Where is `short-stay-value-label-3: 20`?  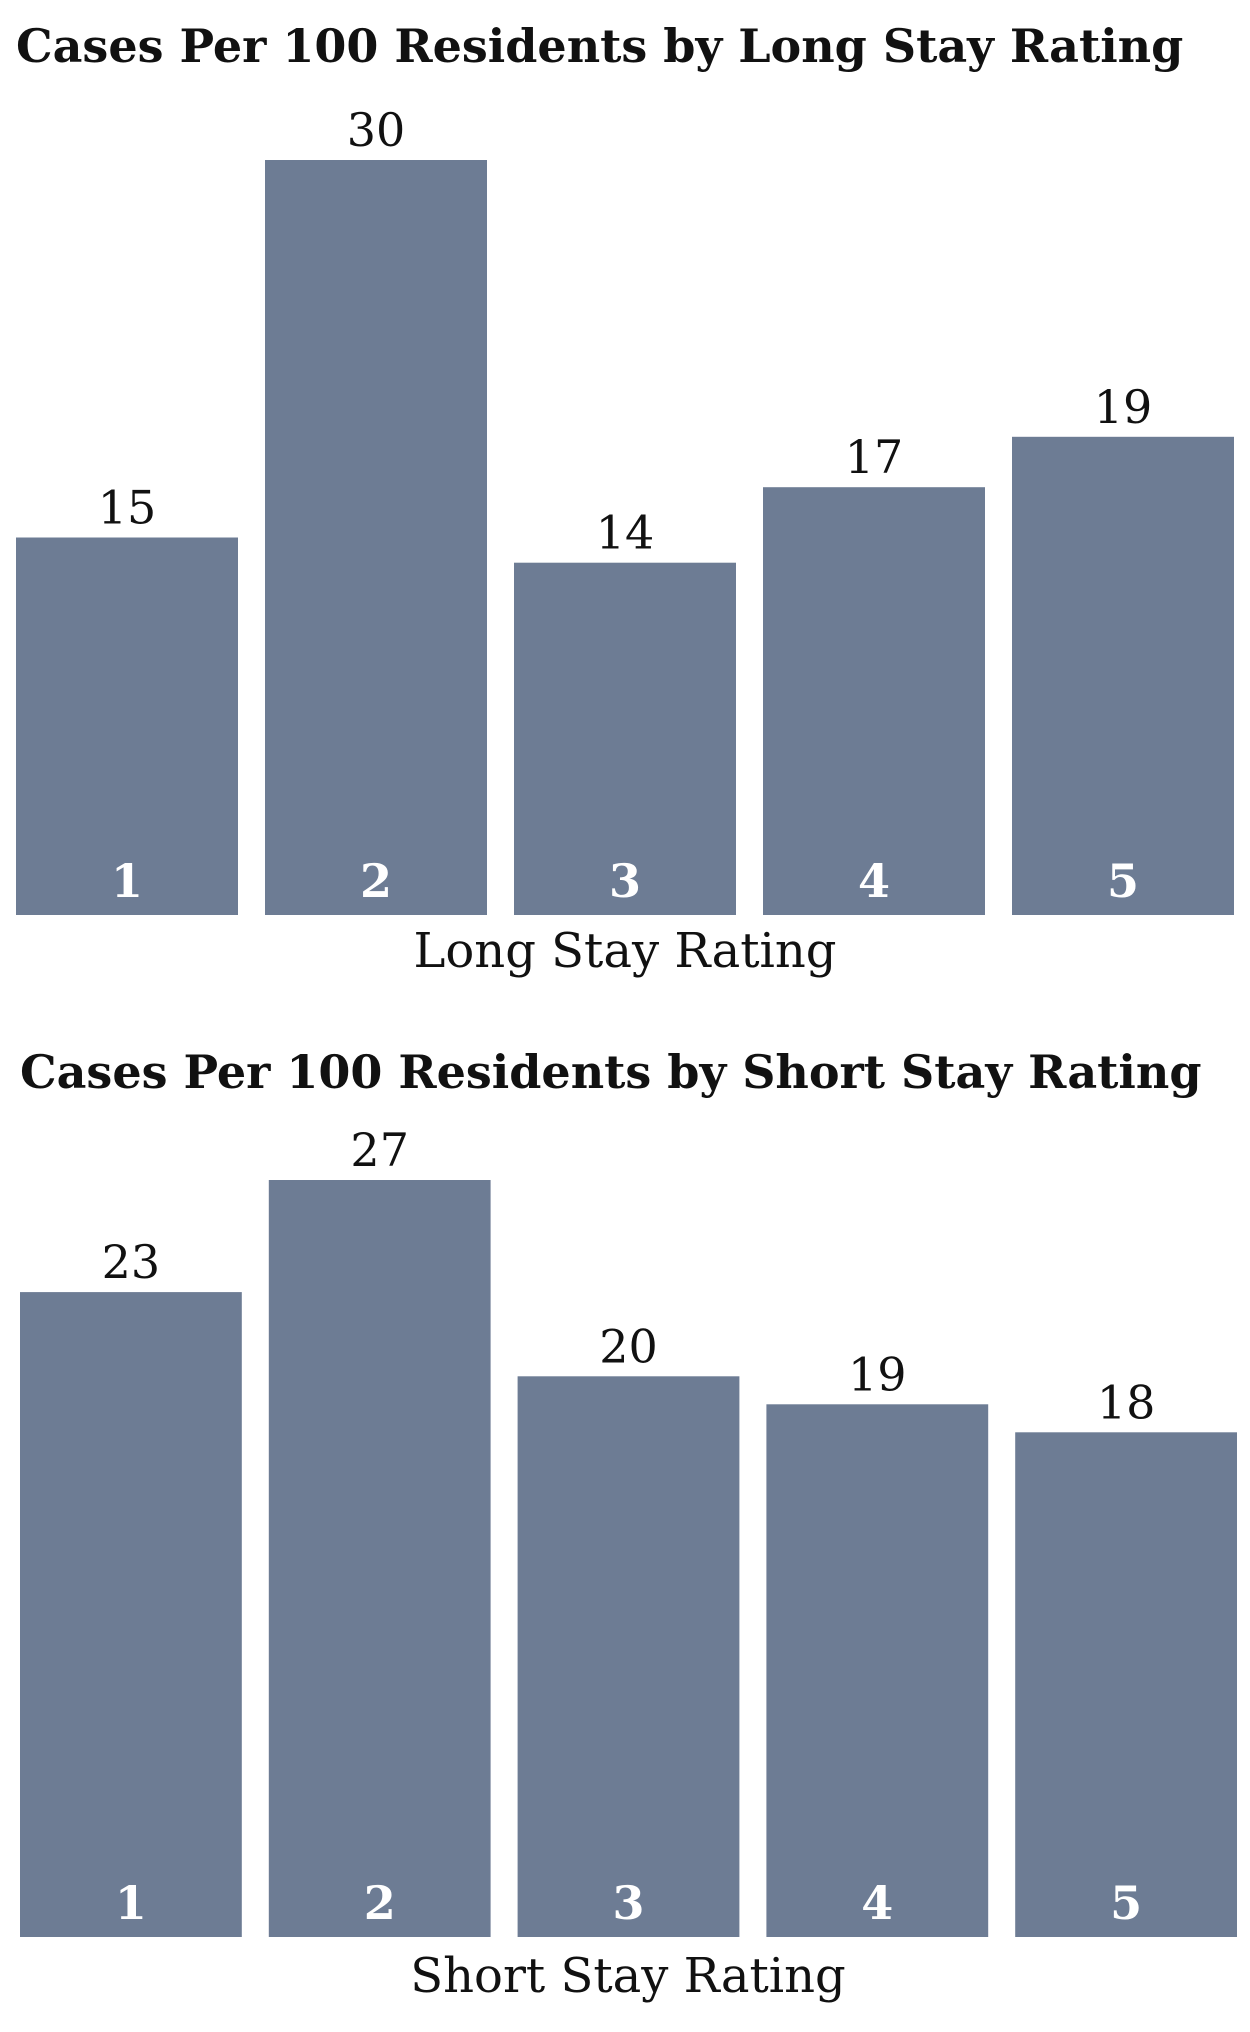
short-stay-value-label-3: 20 is located at coordinates (628, 1346).